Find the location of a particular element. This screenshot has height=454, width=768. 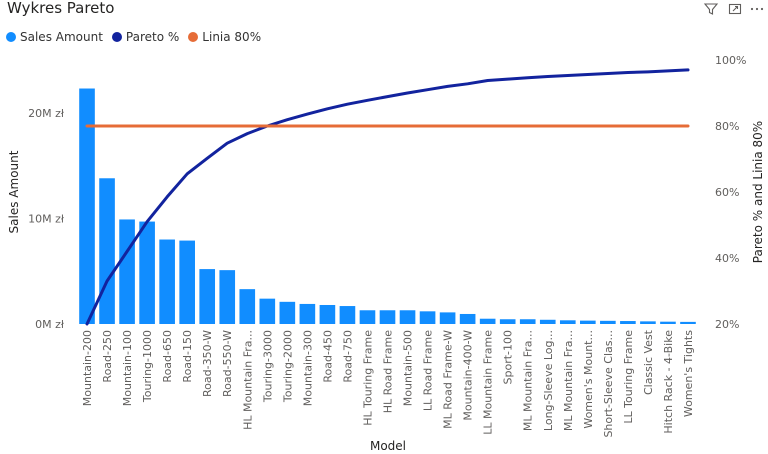

y2-tick-label: 20% is located at coordinates (727, 324).